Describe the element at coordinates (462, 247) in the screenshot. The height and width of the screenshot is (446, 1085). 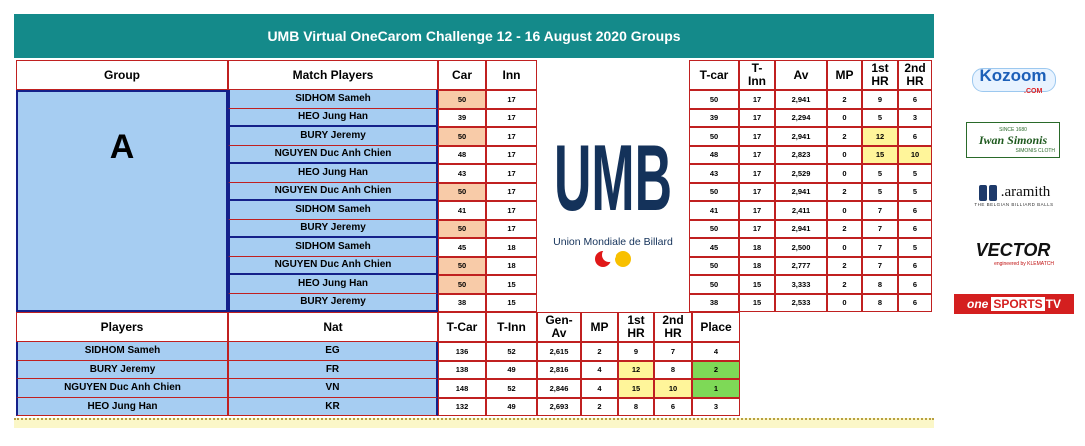
I see `match-row-car: 45` at that location.